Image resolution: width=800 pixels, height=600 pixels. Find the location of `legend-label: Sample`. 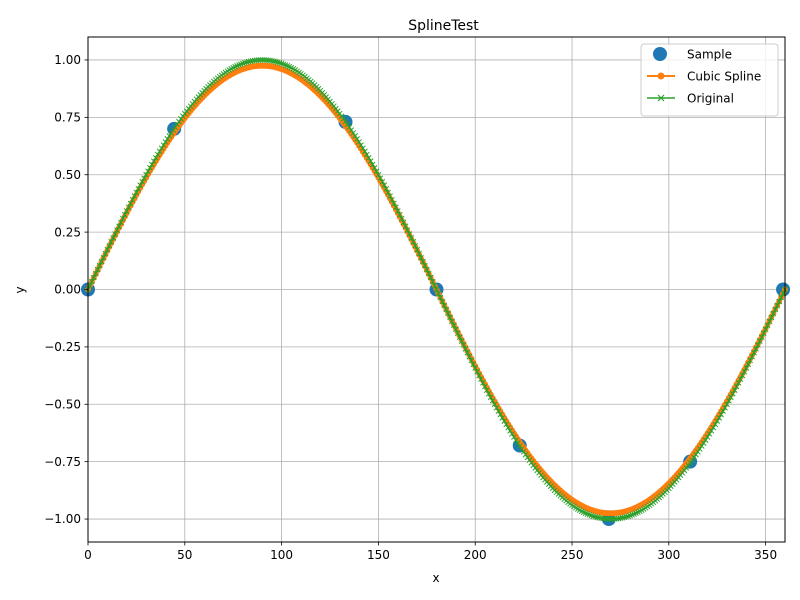

legend-label: Sample is located at coordinates (709, 55).